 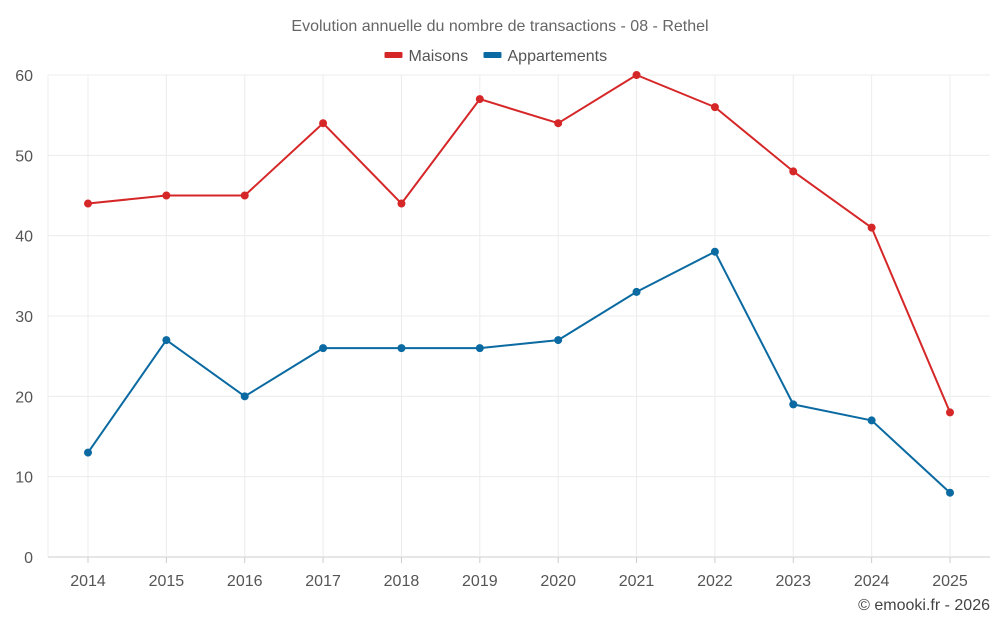 What do you see at coordinates (715, 581) in the screenshot?
I see `x-tick-label: 2022` at bounding box center [715, 581].